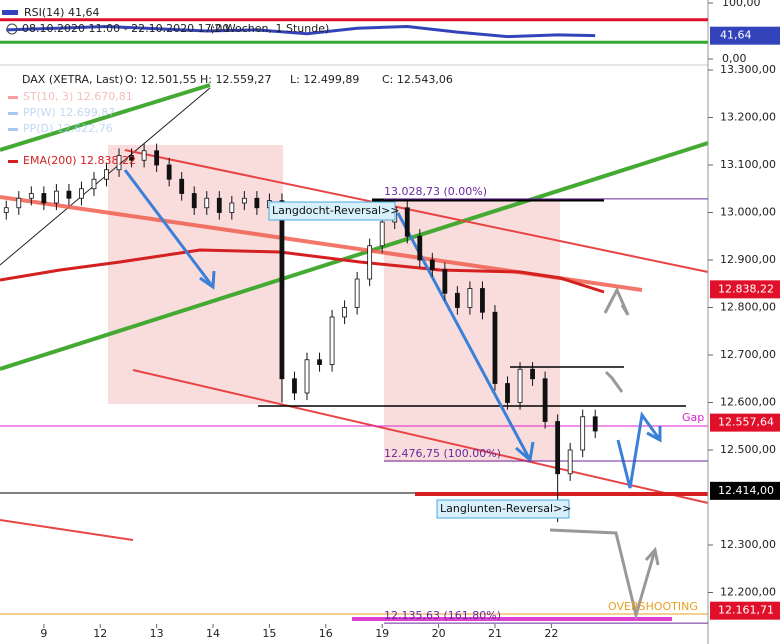  I want to click on ohlc-label: L: 12.499,89, so click(324, 79).